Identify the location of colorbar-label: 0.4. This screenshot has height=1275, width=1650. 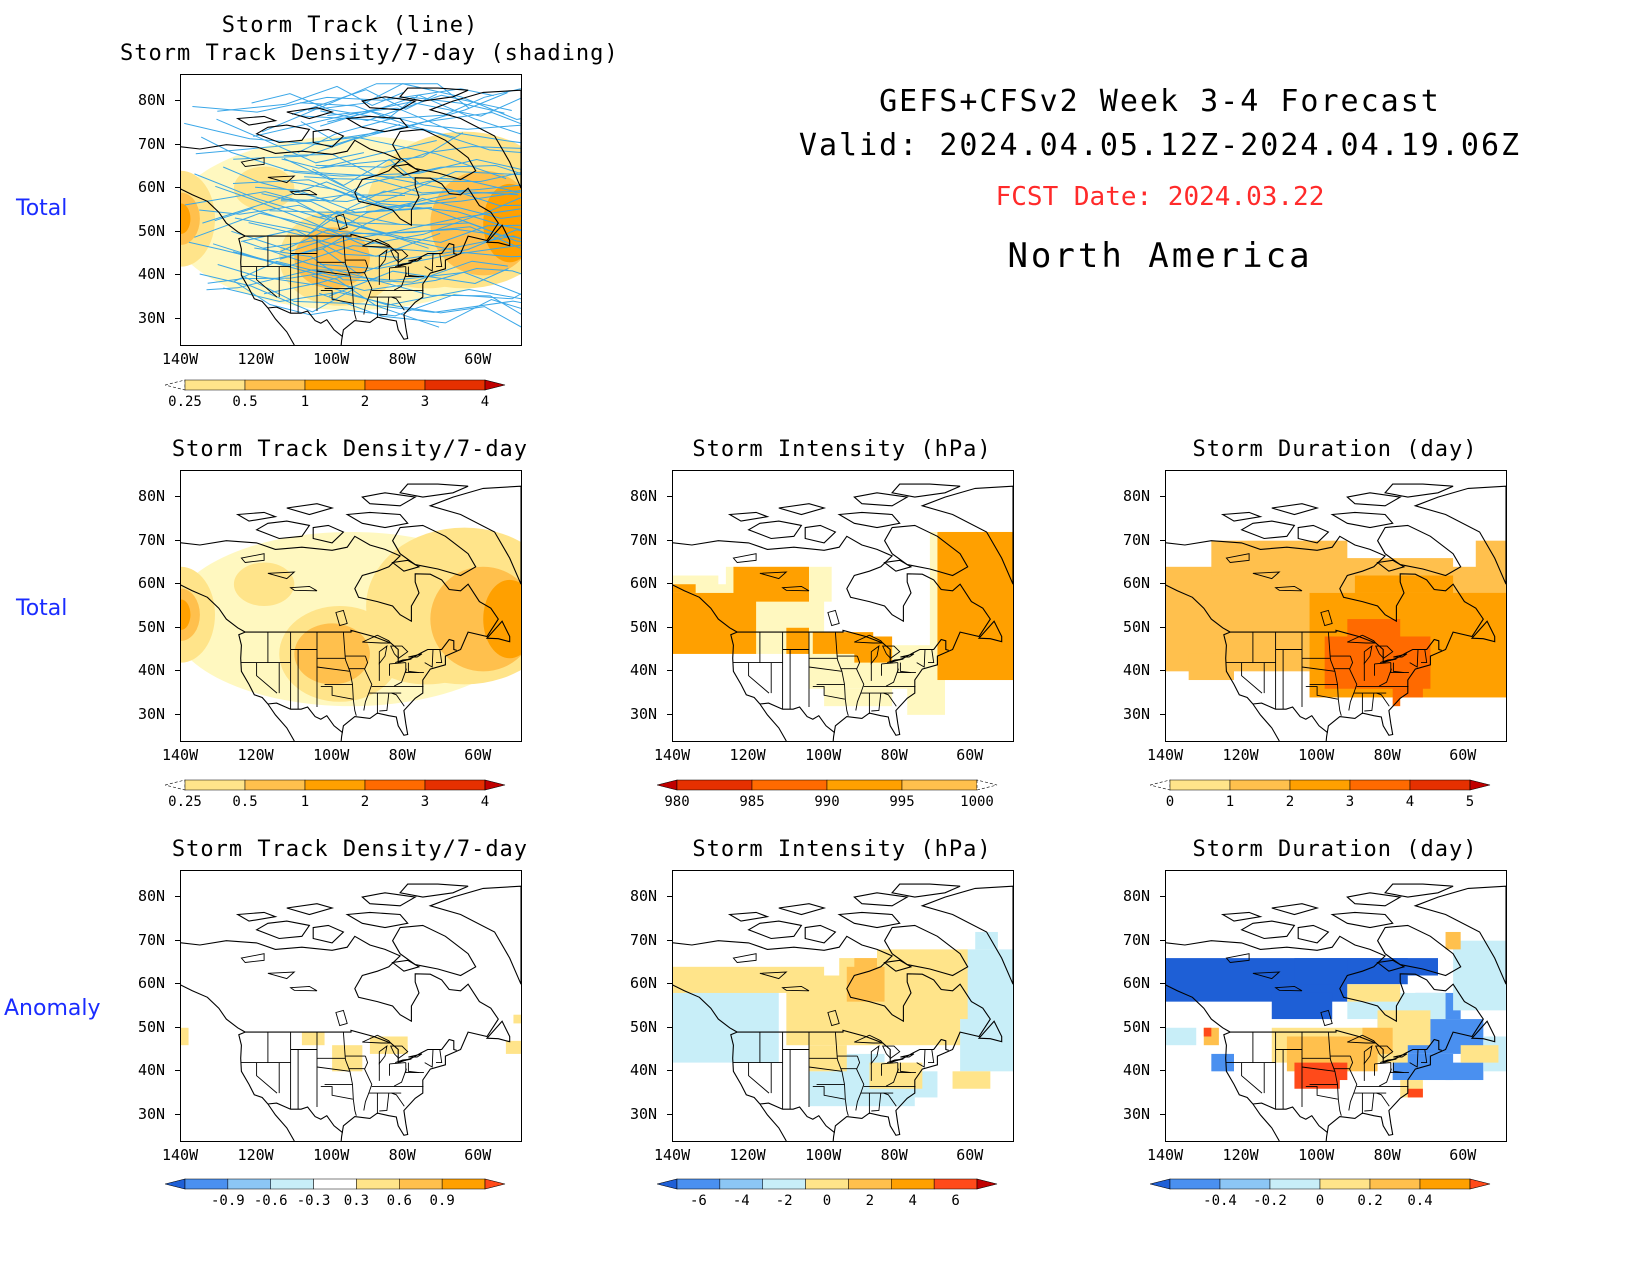
(1419, 1201).